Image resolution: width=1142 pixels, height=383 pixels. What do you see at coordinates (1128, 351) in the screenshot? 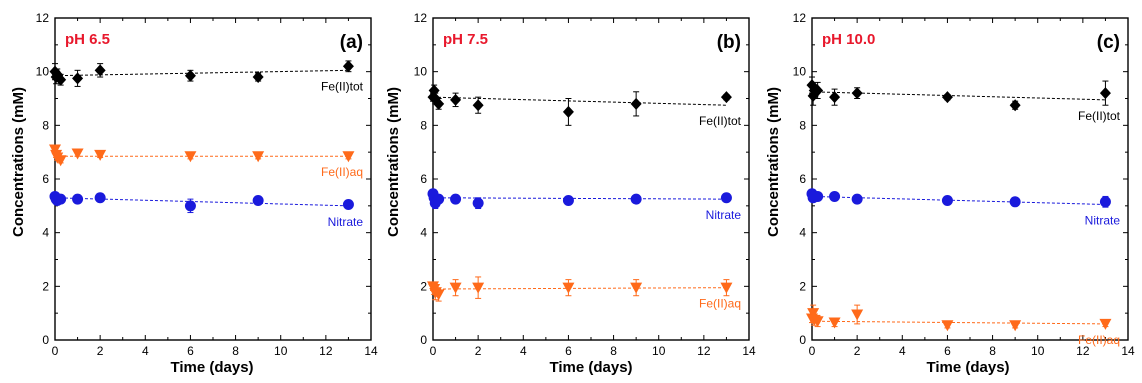
I see `x-tick-label: 14` at bounding box center [1128, 351].